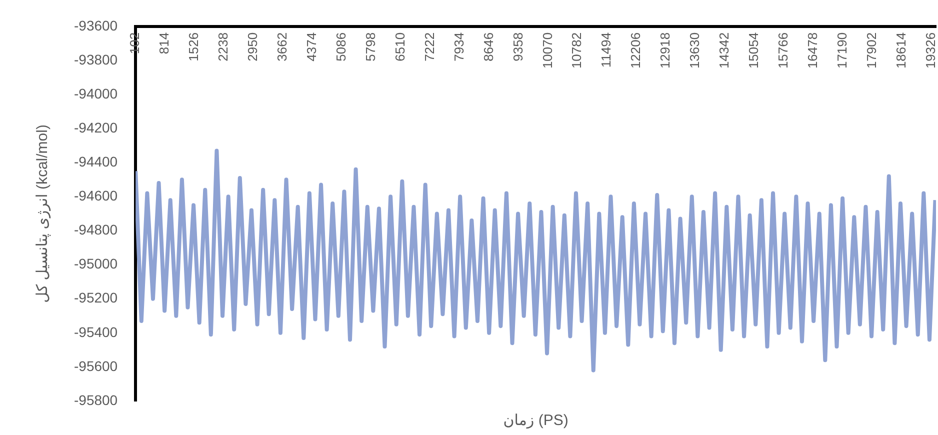 The width and height of the screenshot is (938, 435). What do you see at coordinates (842, 50) in the screenshot?
I see `x-tick-label: 17190` at bounding box center [842, 50].